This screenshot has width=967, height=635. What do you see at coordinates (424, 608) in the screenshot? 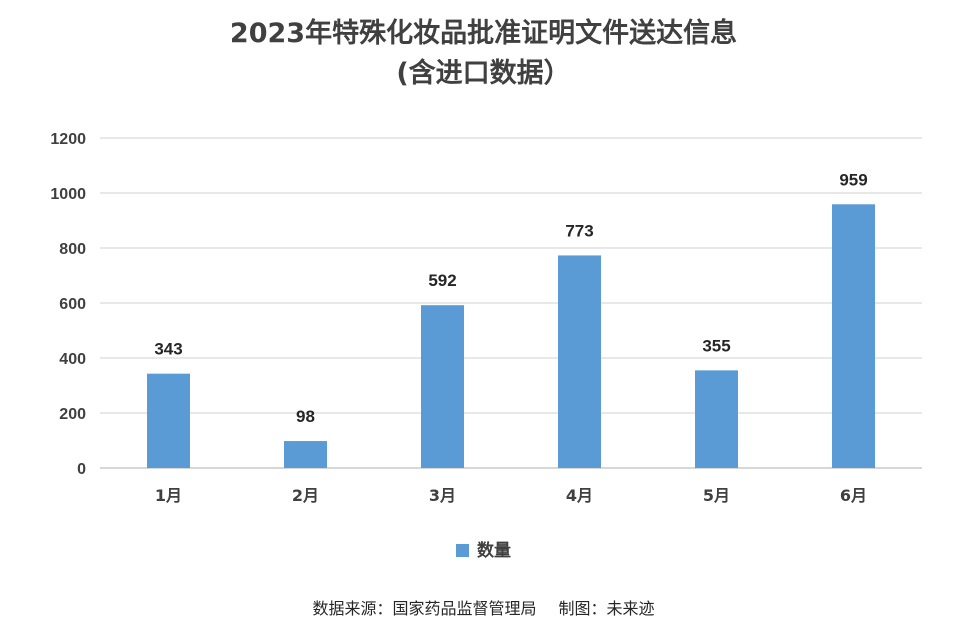
I see `footer-source: 数据来源：国家药品监督管理局` at bounding box center [424, 608].